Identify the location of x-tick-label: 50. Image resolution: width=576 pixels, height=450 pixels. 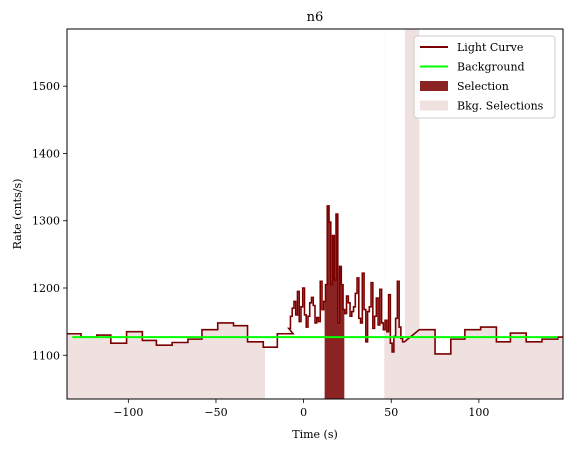
(391, 412).